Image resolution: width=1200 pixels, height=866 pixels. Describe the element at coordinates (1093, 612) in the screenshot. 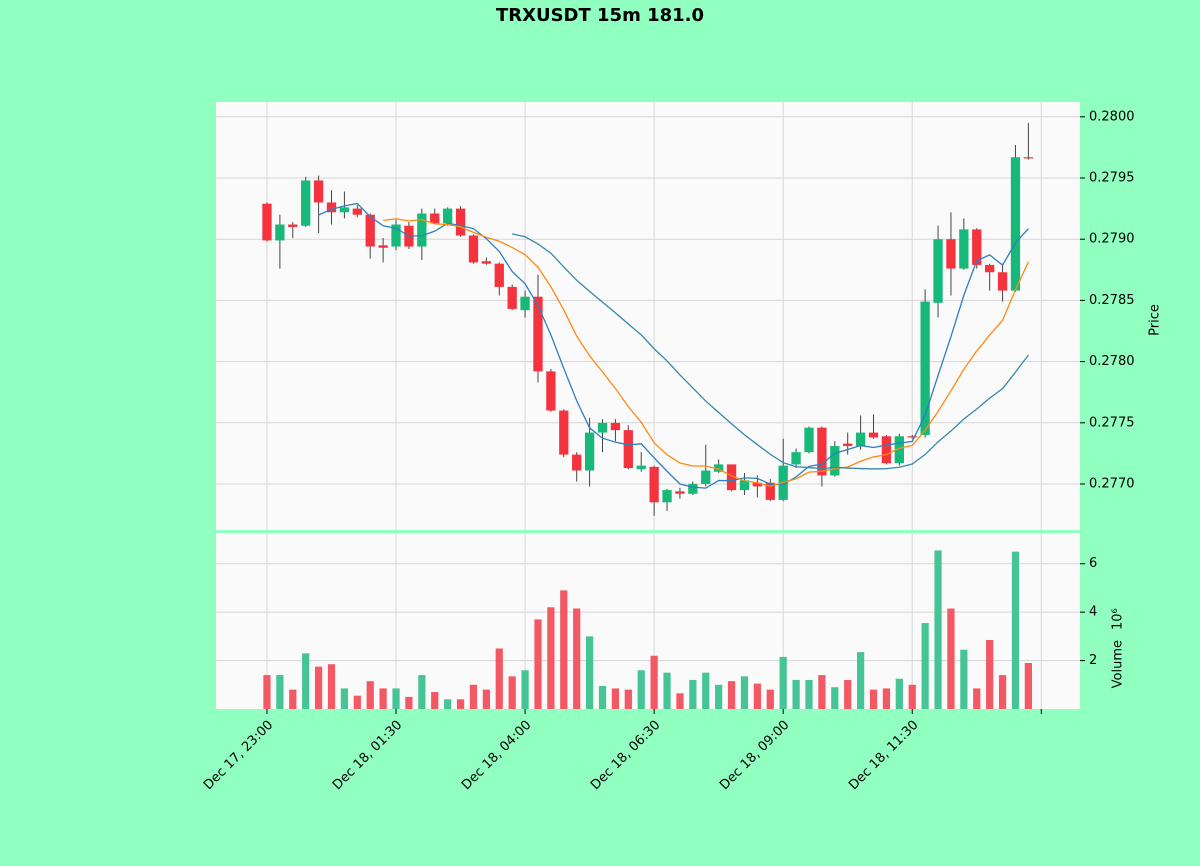

I see `volume-tick-label: 4` at that location.